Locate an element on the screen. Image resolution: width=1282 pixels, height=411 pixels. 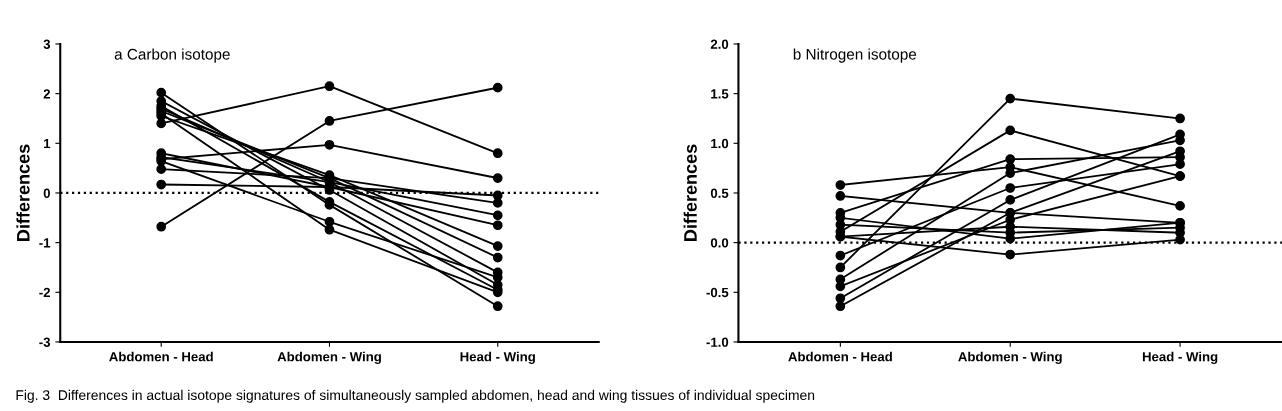
y-tick-label: -3 is located at coordinates (45, 342).